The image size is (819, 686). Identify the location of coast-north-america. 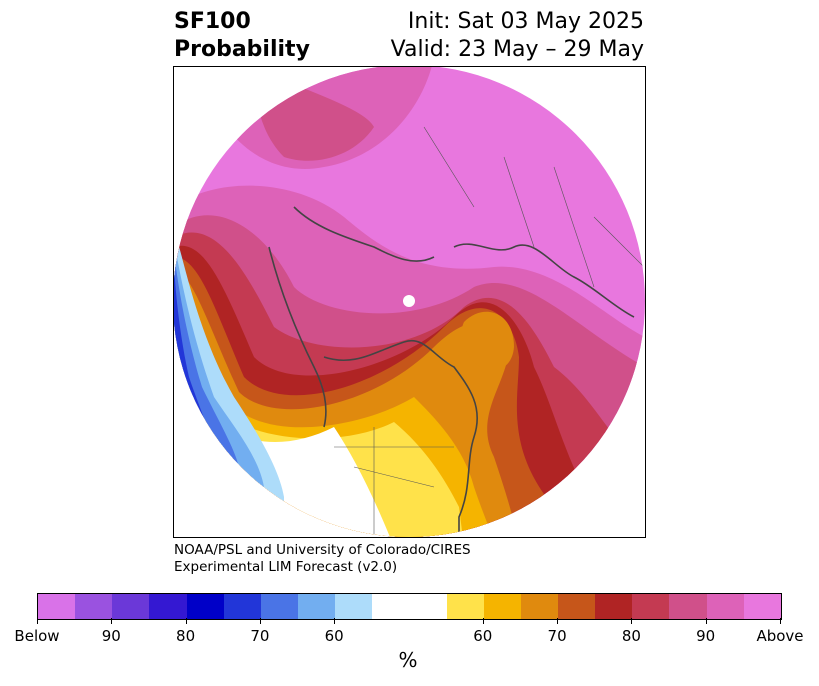
(400, 438).